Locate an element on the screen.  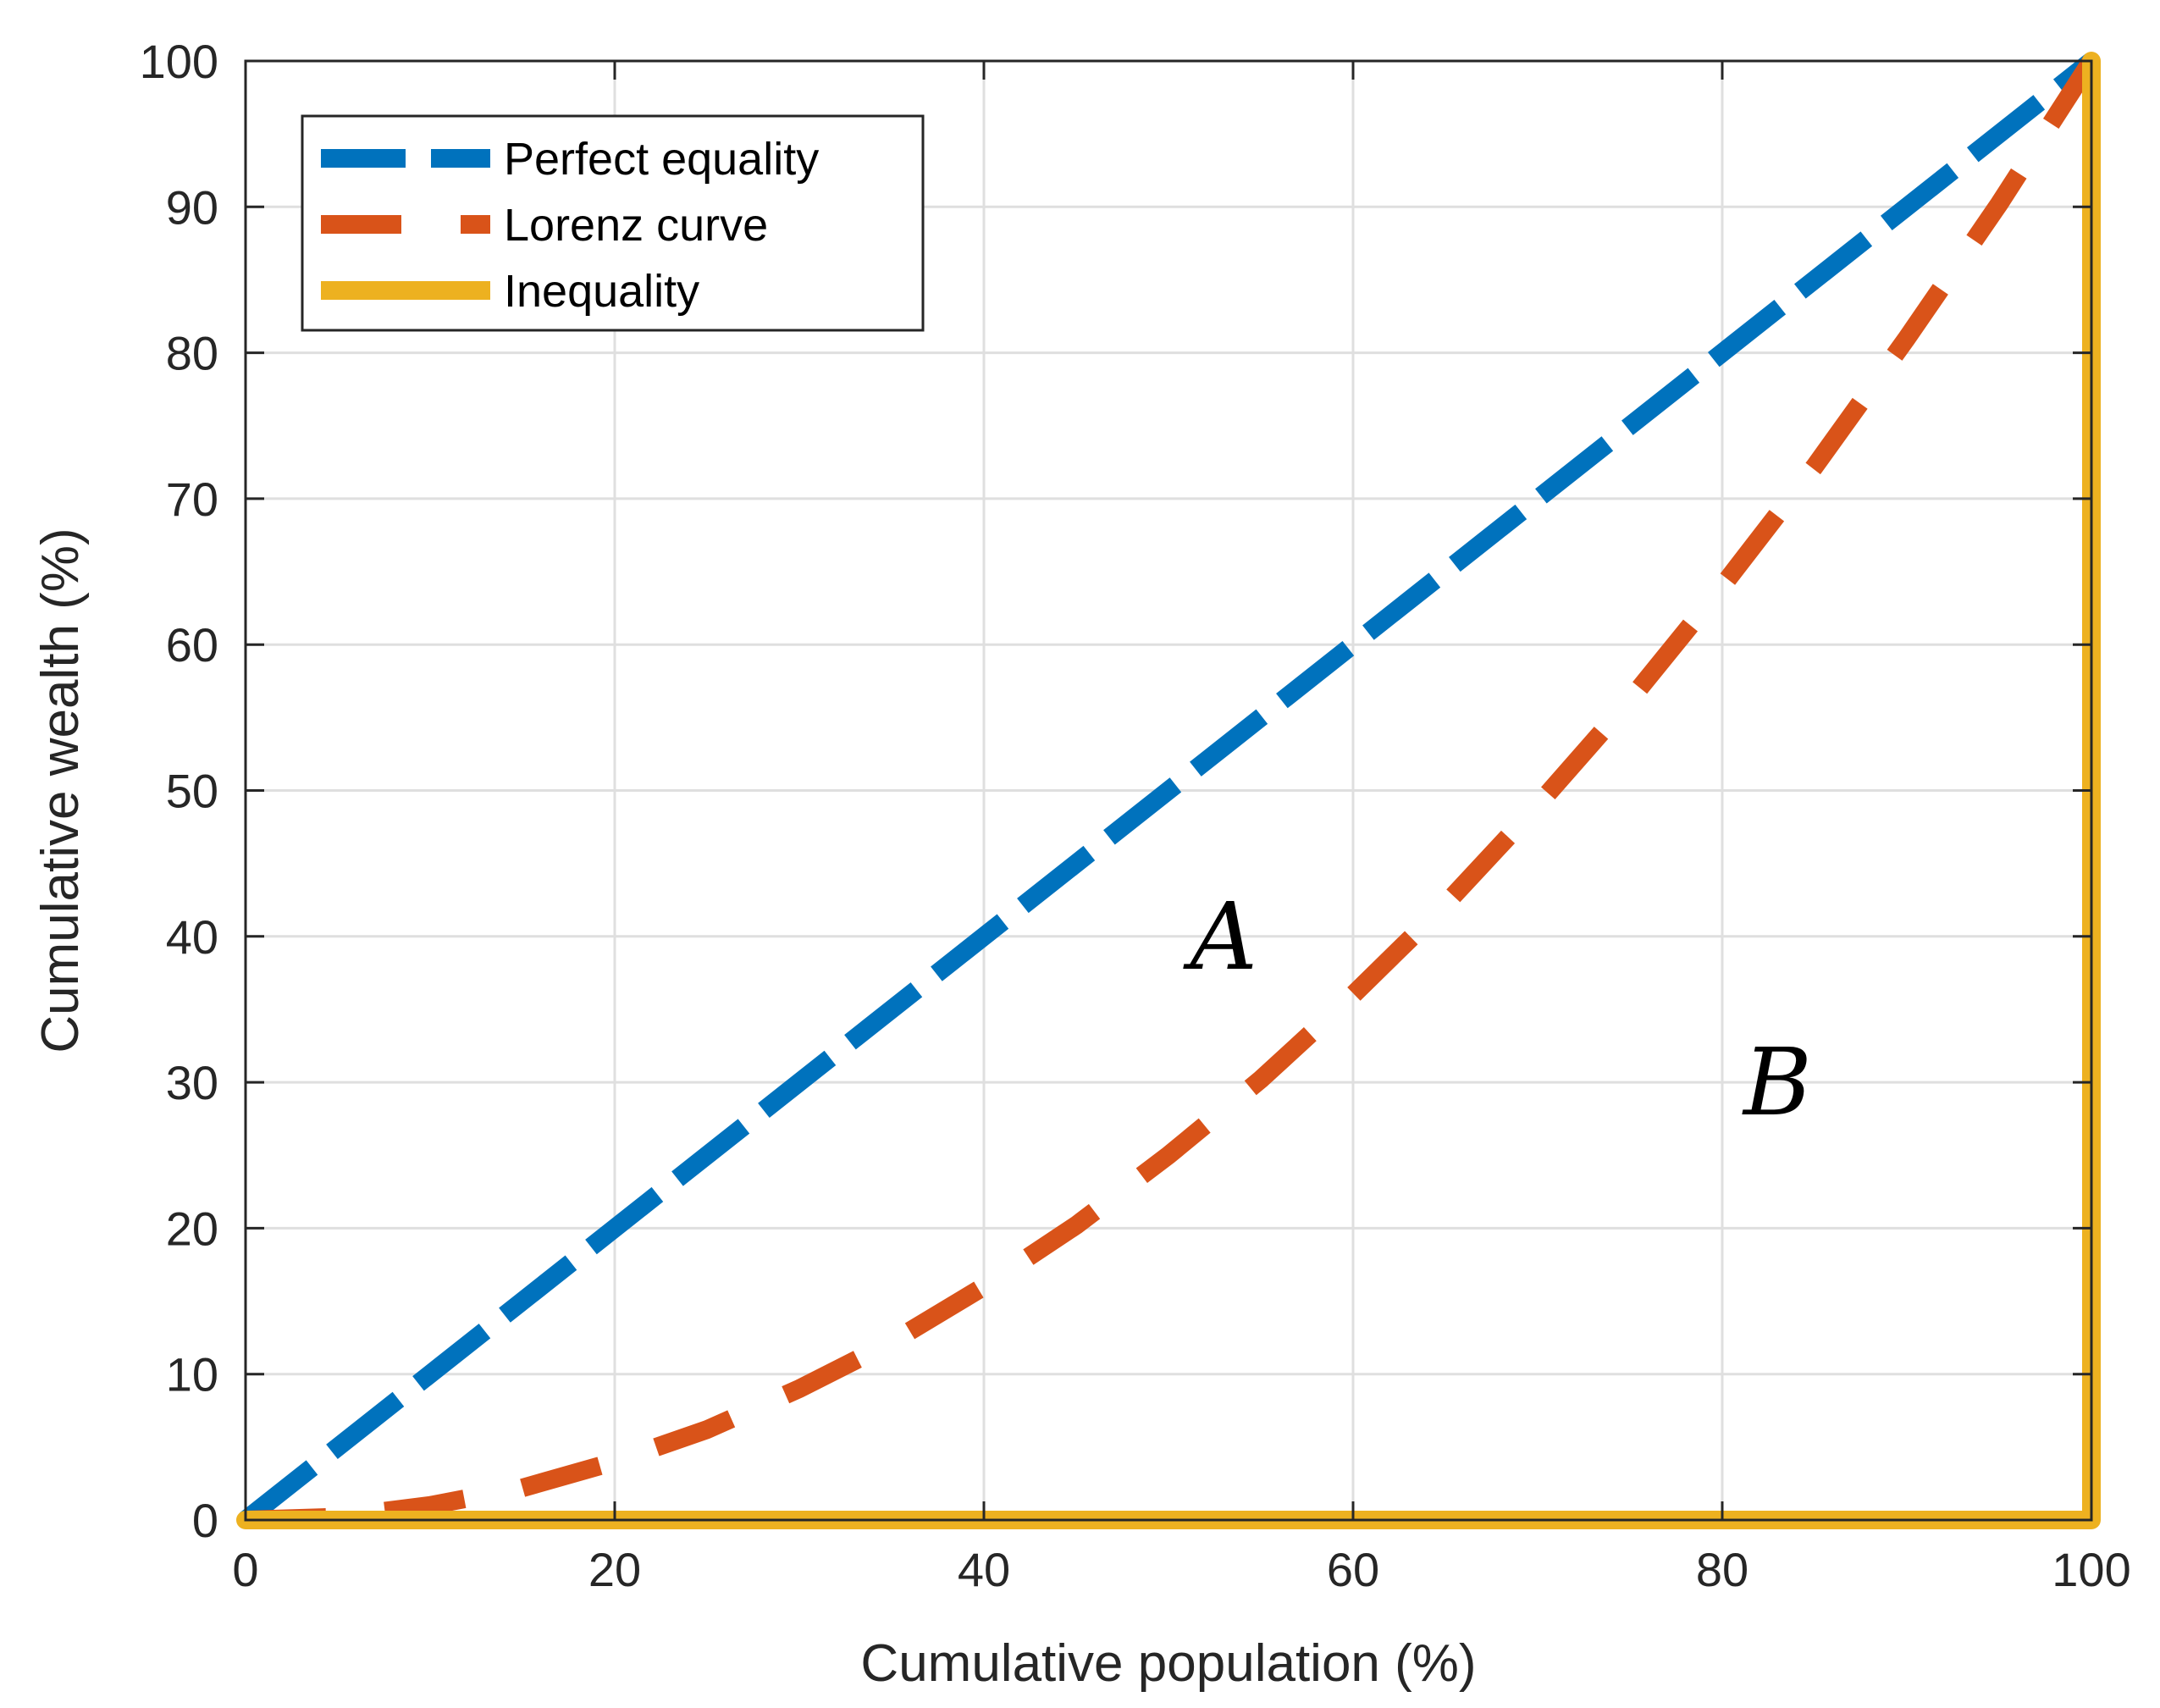
x-tick-label: 80 is located at coordinates (1722, 1569).